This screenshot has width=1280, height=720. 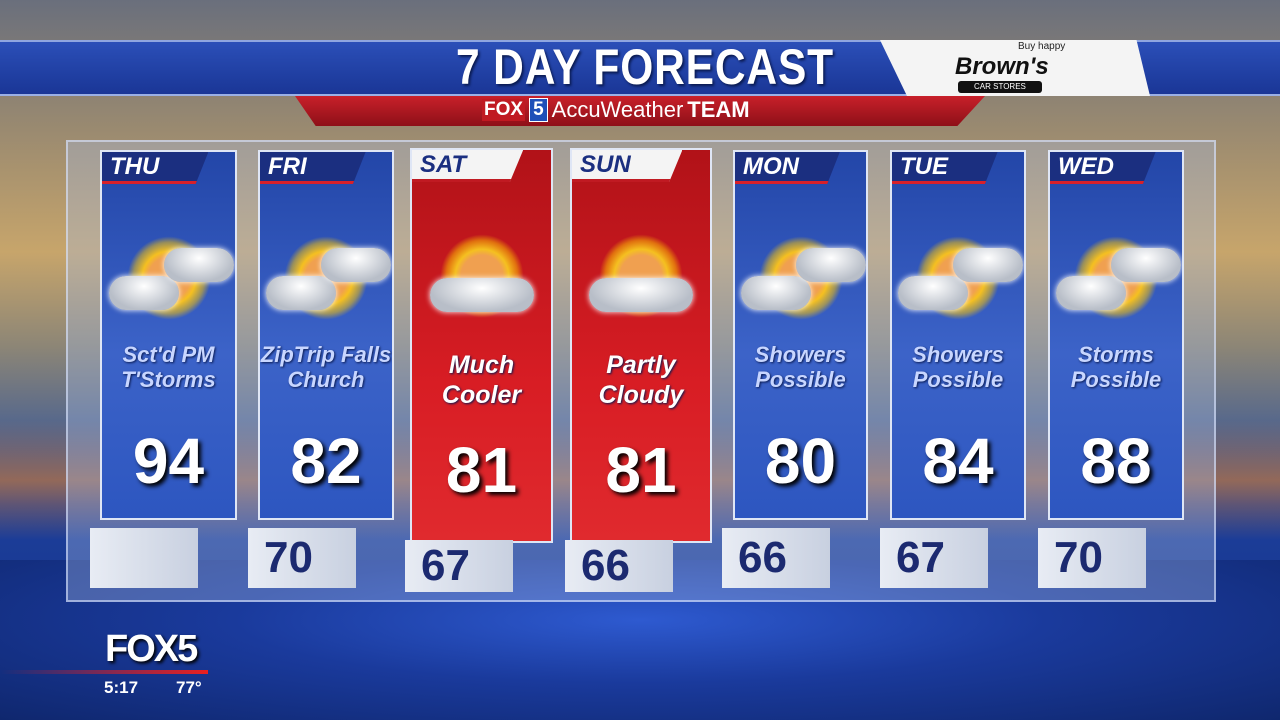 What do you see at coordinates (313, 168) in the screenshot?
I see `day-header: FRI` at bounding box center [313, 168].